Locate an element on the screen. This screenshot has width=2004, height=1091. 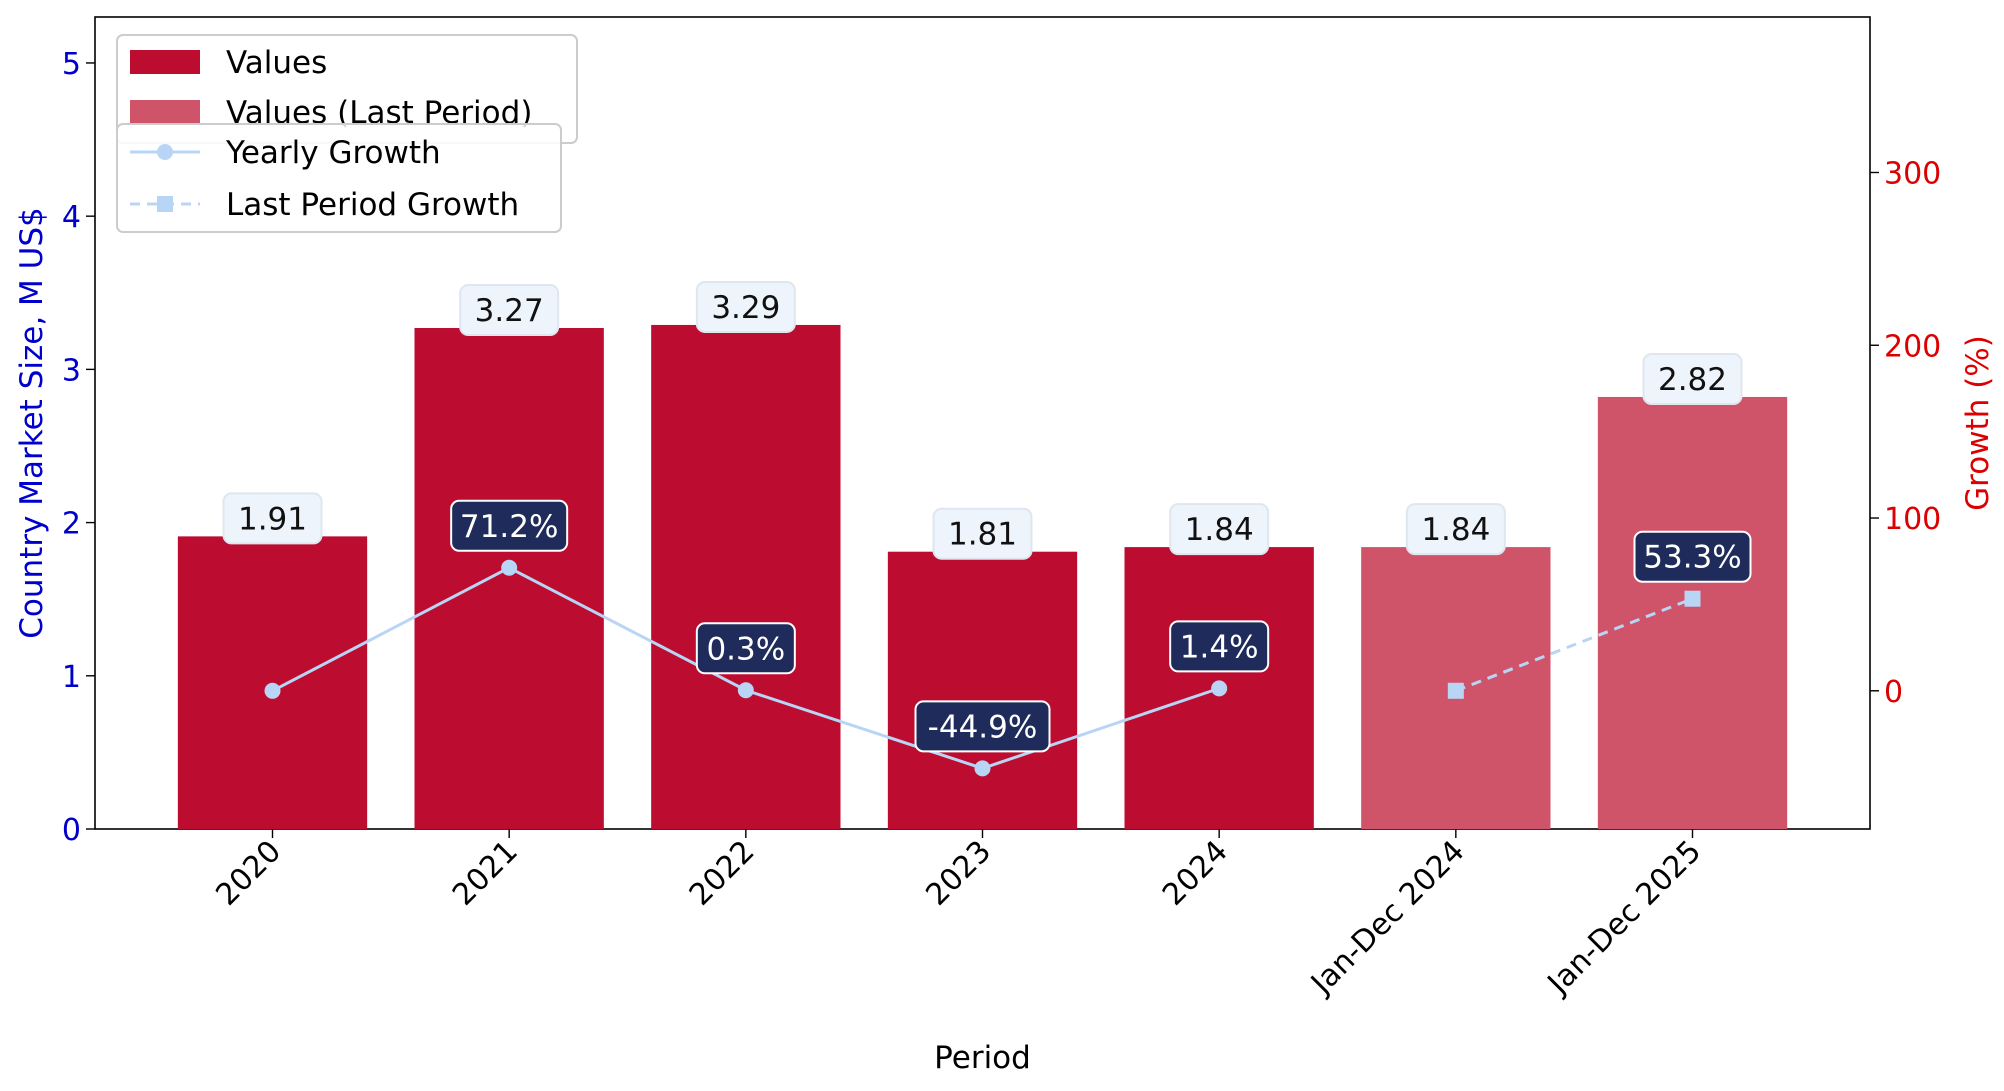
yearly-growth-label-2-box is located at coordinates (745, 648).